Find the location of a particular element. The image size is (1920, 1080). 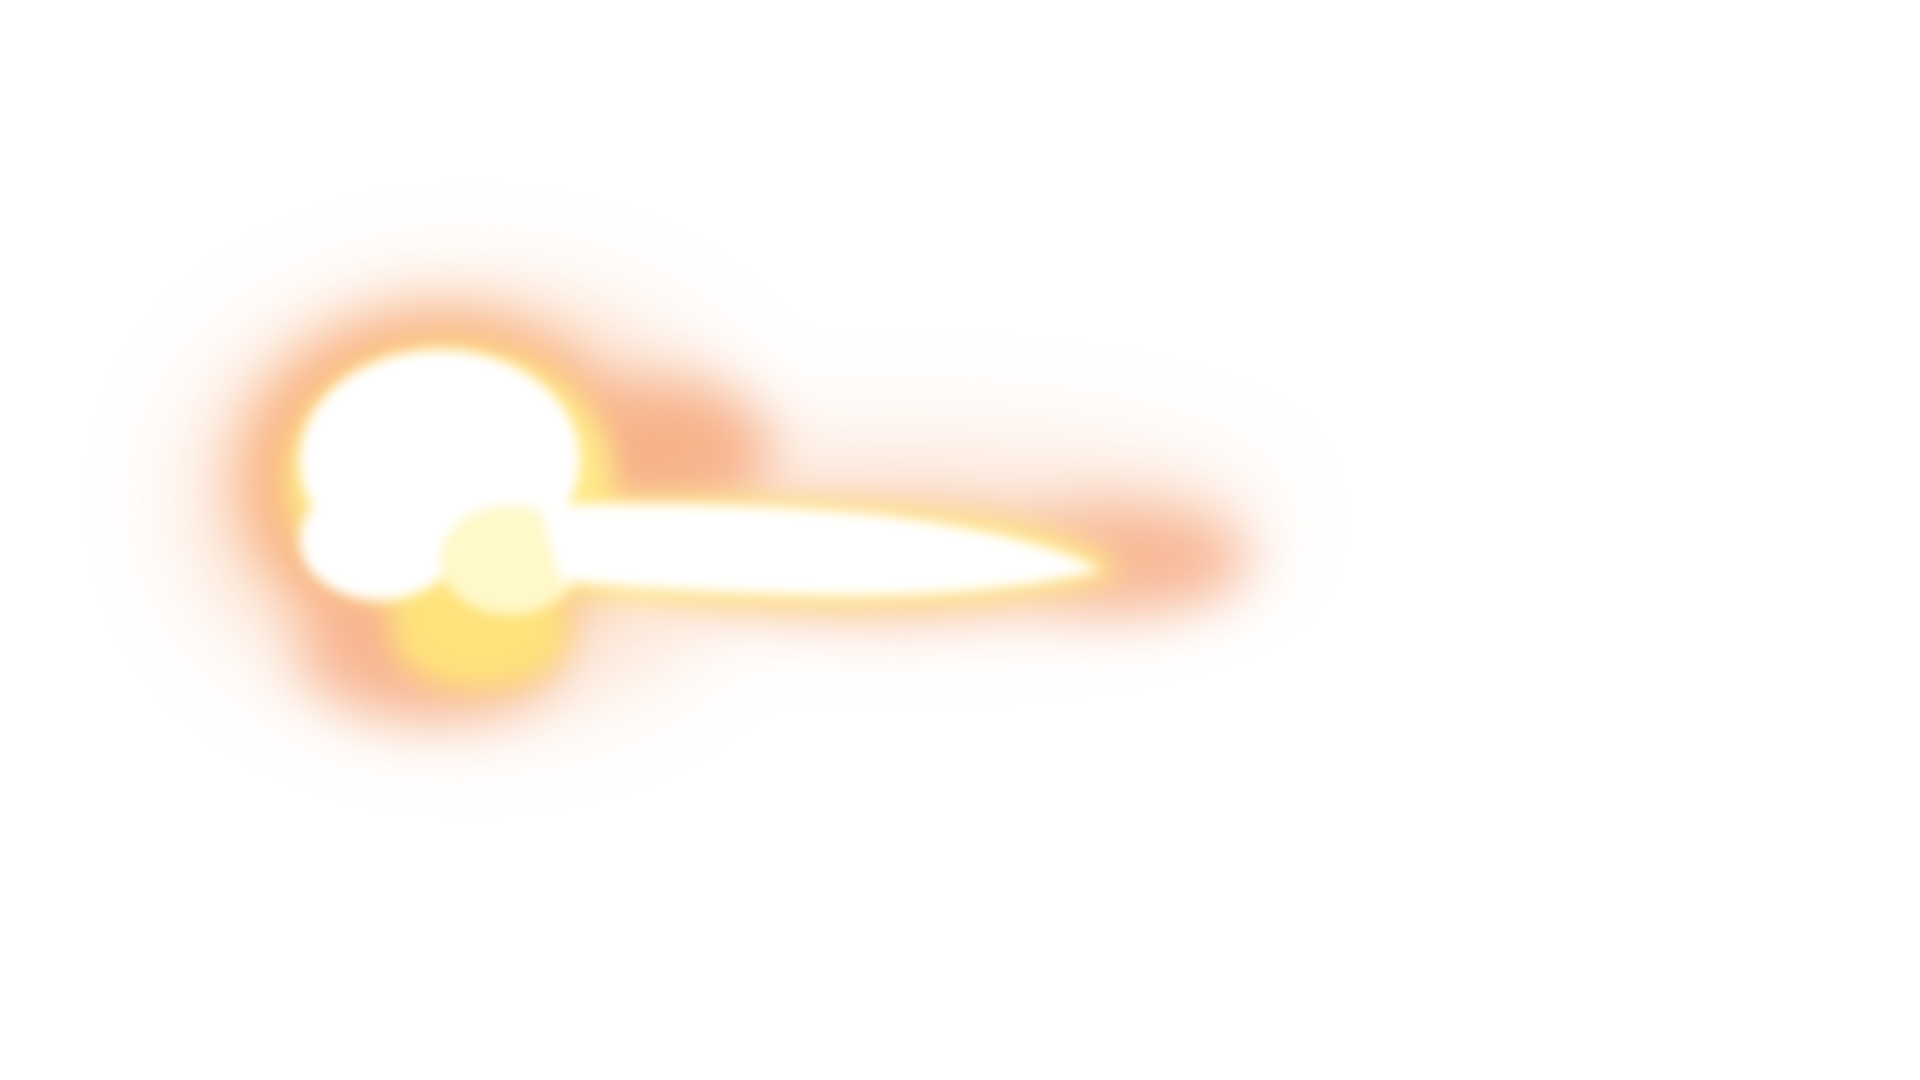

white-core is located at coordinates (700, 482).